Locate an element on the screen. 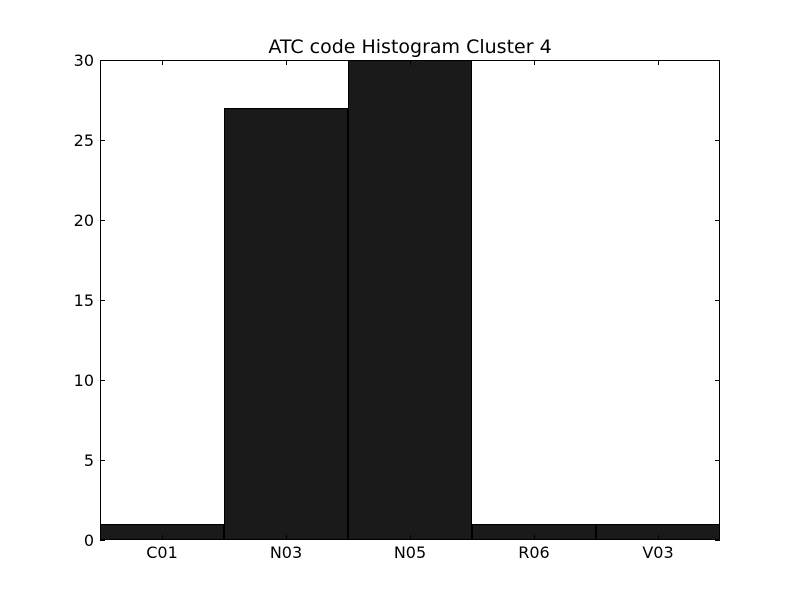 The image size is (800, 600). chart-title: ATC code Histogram Cluster 4 is located at coordinates (409, 47).